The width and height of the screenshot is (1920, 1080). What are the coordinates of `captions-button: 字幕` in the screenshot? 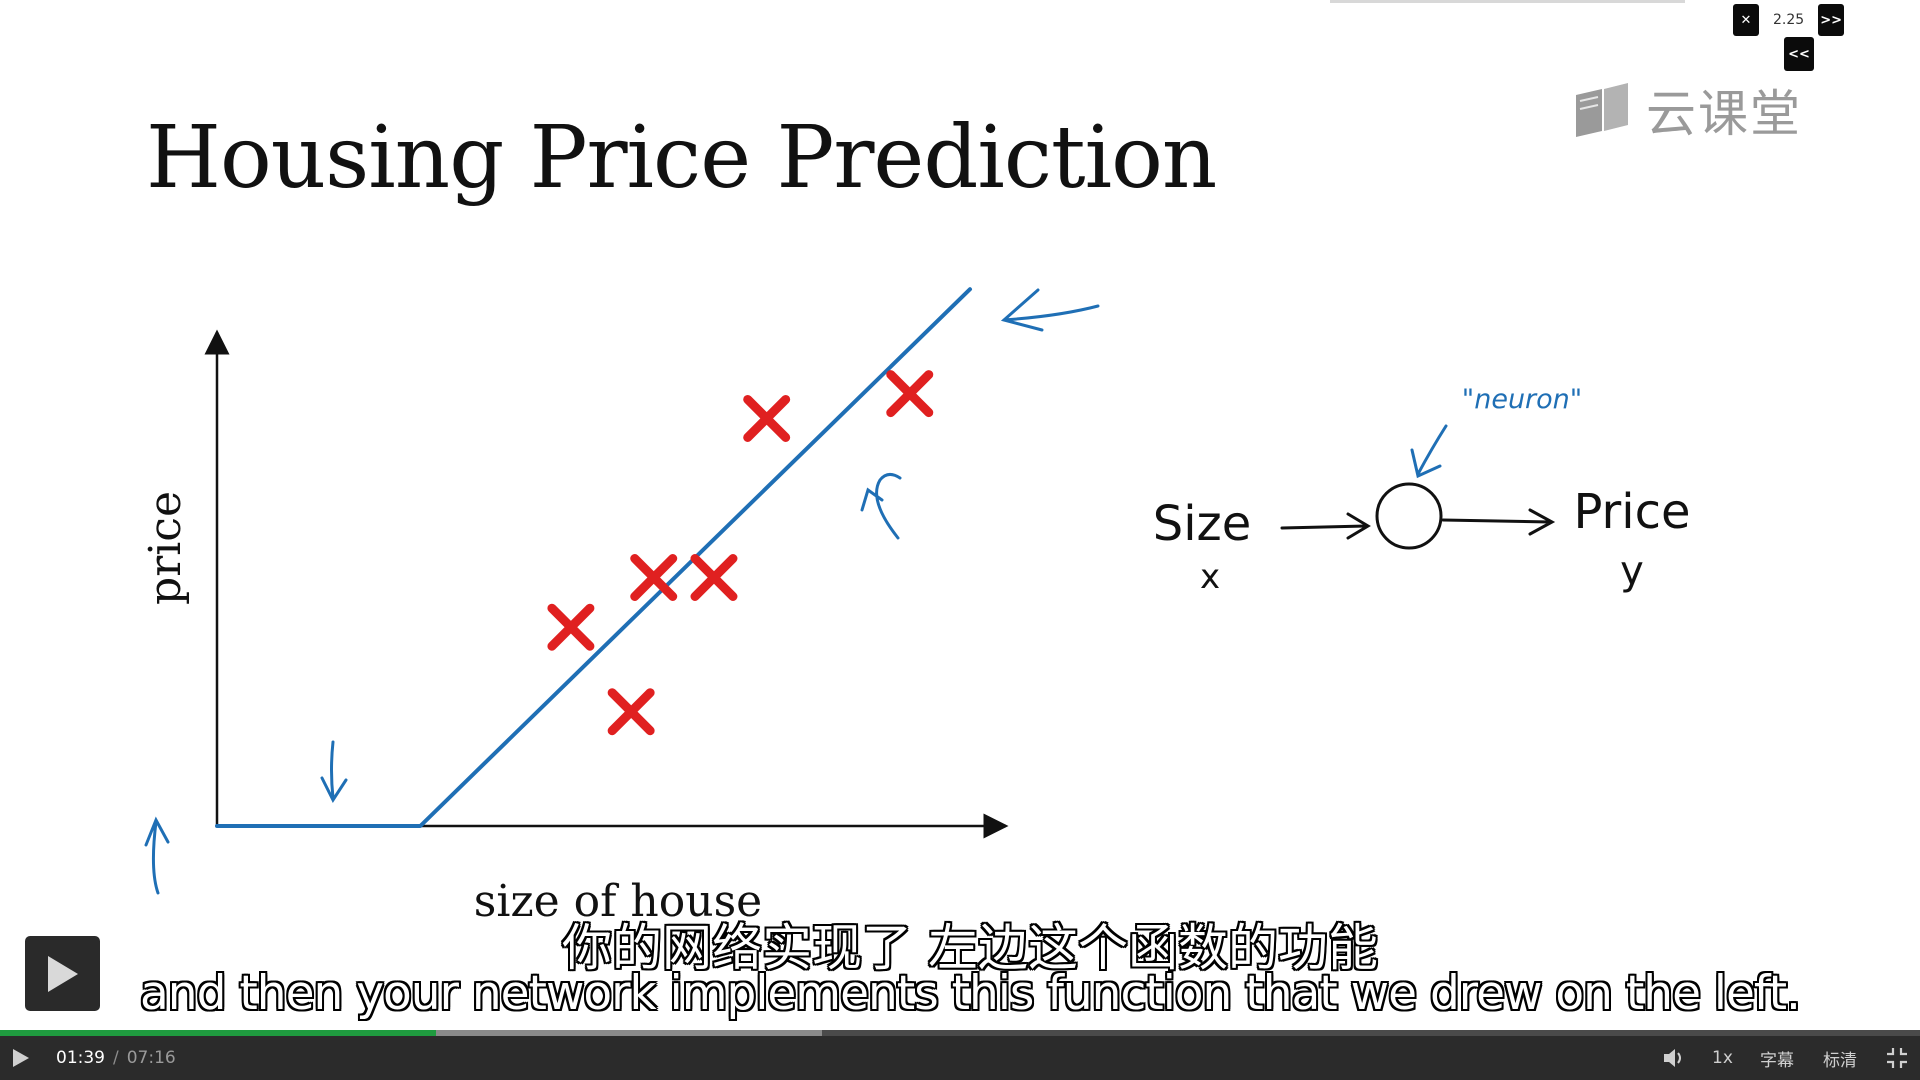 It's located at (1777, 1060).